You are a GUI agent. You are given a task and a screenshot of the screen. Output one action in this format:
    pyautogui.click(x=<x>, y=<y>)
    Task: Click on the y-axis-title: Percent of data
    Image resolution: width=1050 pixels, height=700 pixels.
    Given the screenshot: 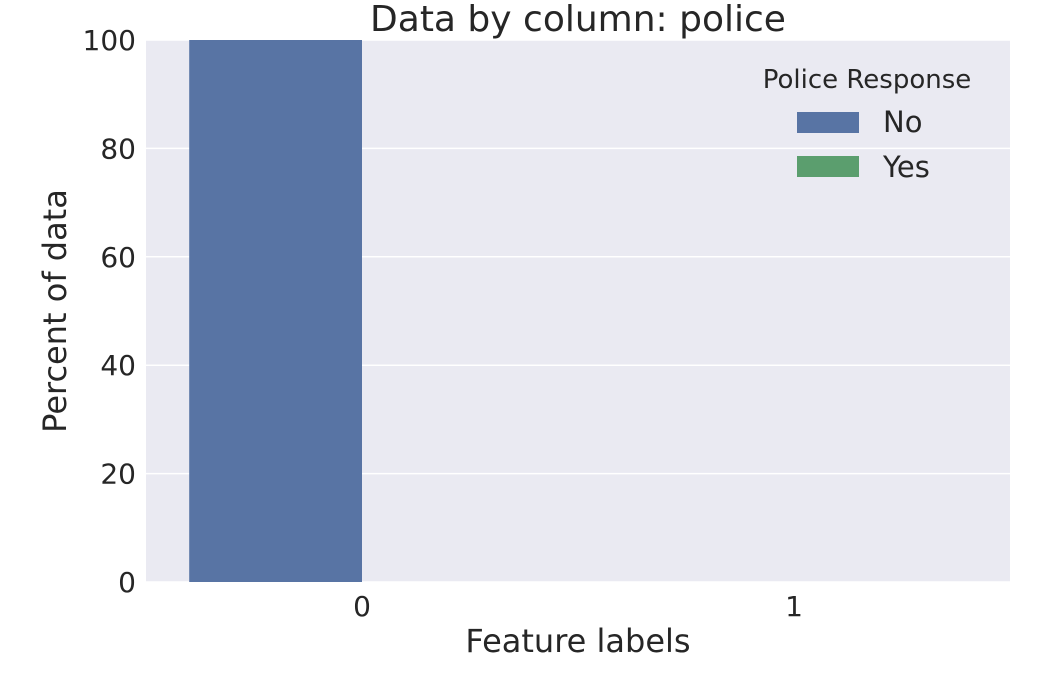 What is the action you would take?
    pyautogui.click(x=55, y=311)
    